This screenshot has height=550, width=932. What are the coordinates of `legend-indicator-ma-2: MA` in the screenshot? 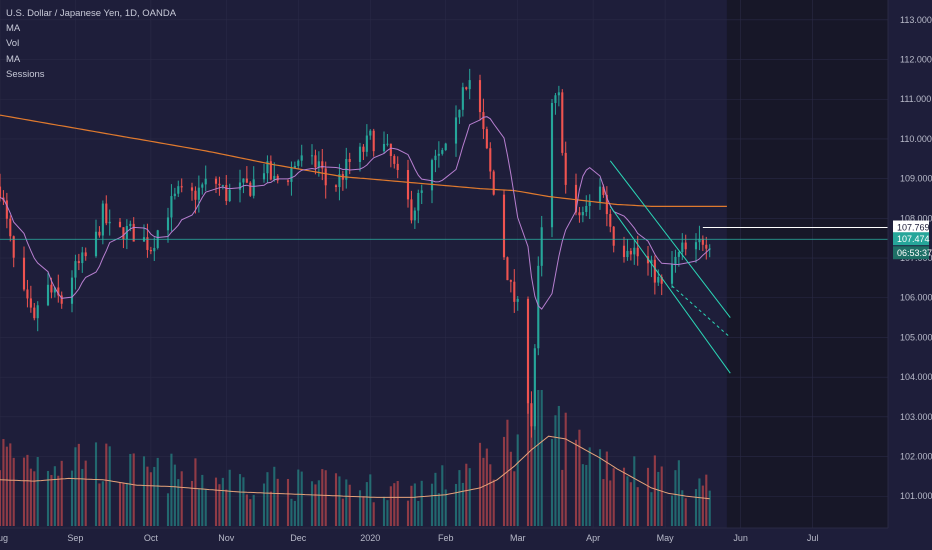 It's located at (13, 59).